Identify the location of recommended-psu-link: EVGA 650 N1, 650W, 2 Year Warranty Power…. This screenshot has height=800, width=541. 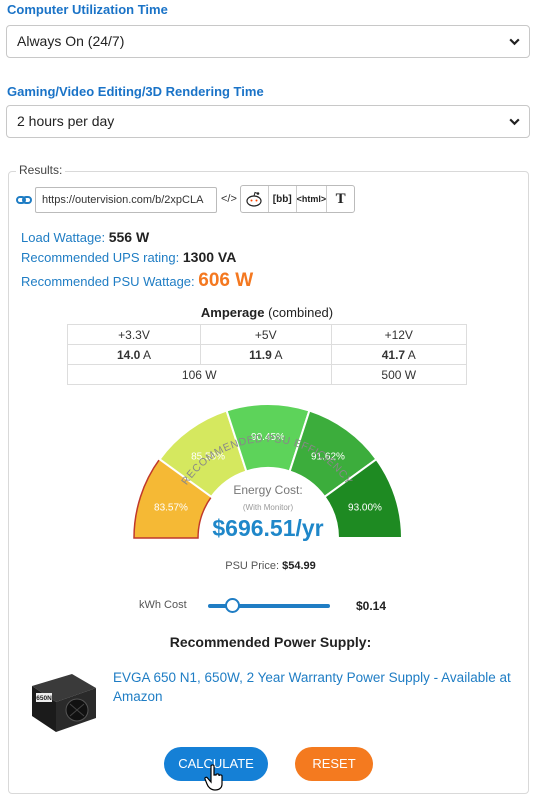
(312, 687).